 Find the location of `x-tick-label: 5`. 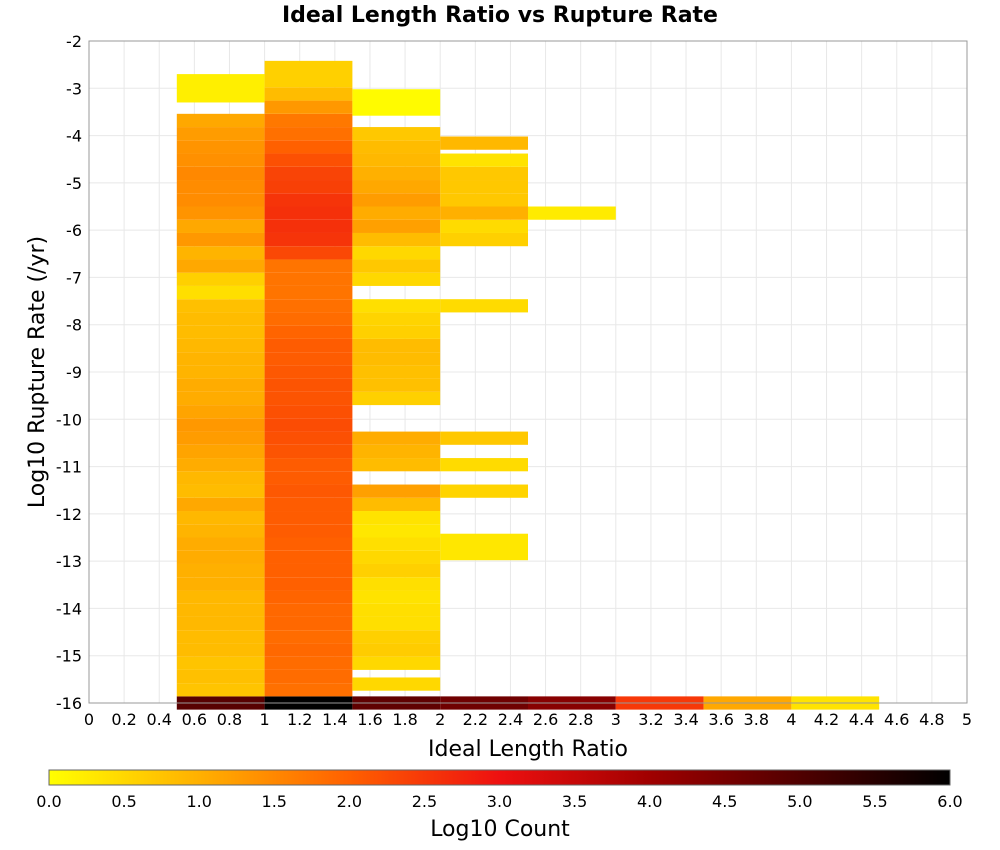

x-tick-label: 5 is located at coordinates (967, 719).